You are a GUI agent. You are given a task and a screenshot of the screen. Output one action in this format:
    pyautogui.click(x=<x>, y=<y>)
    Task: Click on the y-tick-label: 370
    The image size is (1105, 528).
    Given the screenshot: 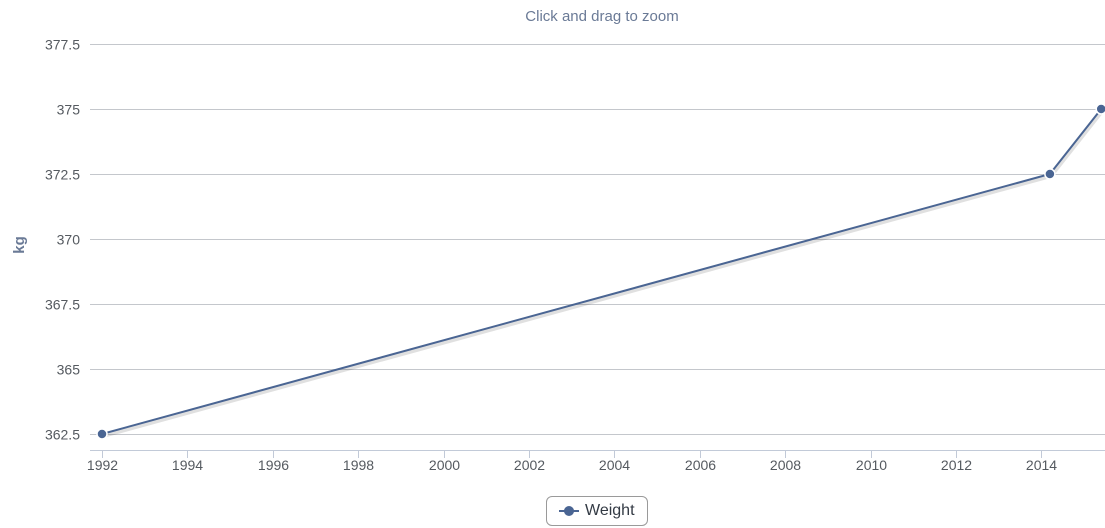 What is the action you would take?
    pyautogui.click(x=69, y=240)
    